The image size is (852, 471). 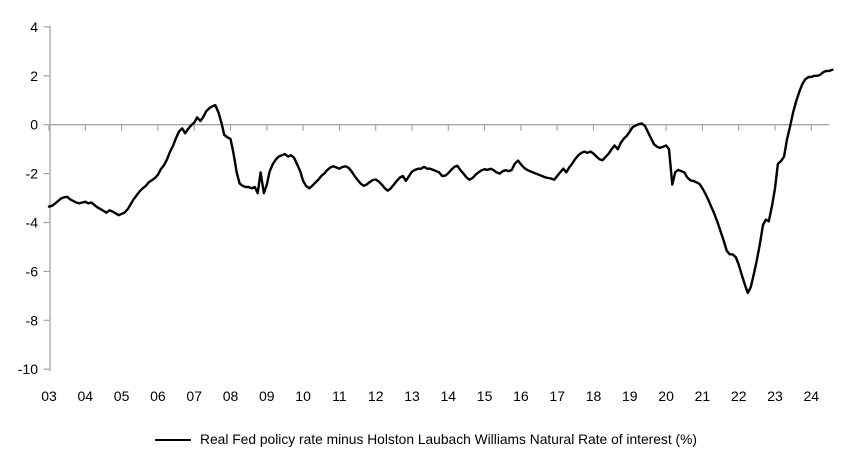 What do you see at coordinates (158, 396) in the screenshot?
I see `x-tick-label: 06` at bounding box center [158, 396].